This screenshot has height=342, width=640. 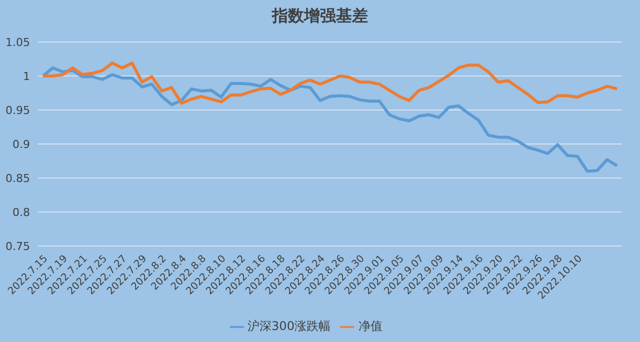 I want to click on y-tick-label: 0.9, so click(x=21, y=144).